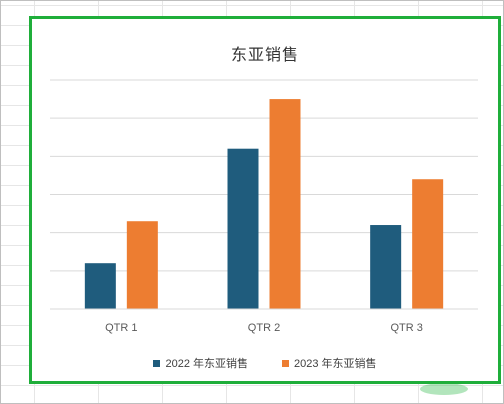  I want to click on bar-qtr2-series1, so click(243, 228).